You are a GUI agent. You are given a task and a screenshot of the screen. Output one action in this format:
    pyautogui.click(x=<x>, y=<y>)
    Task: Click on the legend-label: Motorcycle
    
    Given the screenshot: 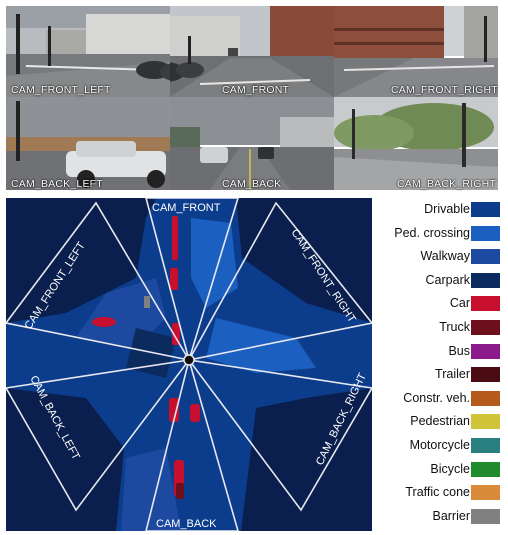 What is the action you would take?
    pyautogui.click(x=439, y=445)
    